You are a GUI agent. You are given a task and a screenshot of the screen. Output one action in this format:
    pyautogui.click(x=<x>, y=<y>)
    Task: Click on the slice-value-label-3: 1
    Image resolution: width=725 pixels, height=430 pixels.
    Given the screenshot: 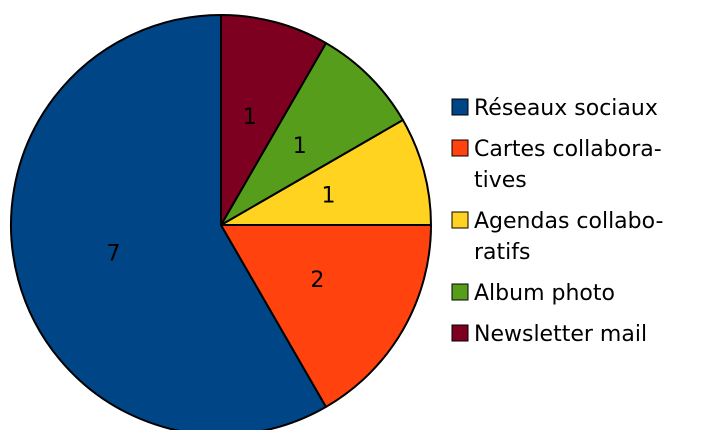 What is the action you would take?
    pyautogui.click(x=329, y=196)
    